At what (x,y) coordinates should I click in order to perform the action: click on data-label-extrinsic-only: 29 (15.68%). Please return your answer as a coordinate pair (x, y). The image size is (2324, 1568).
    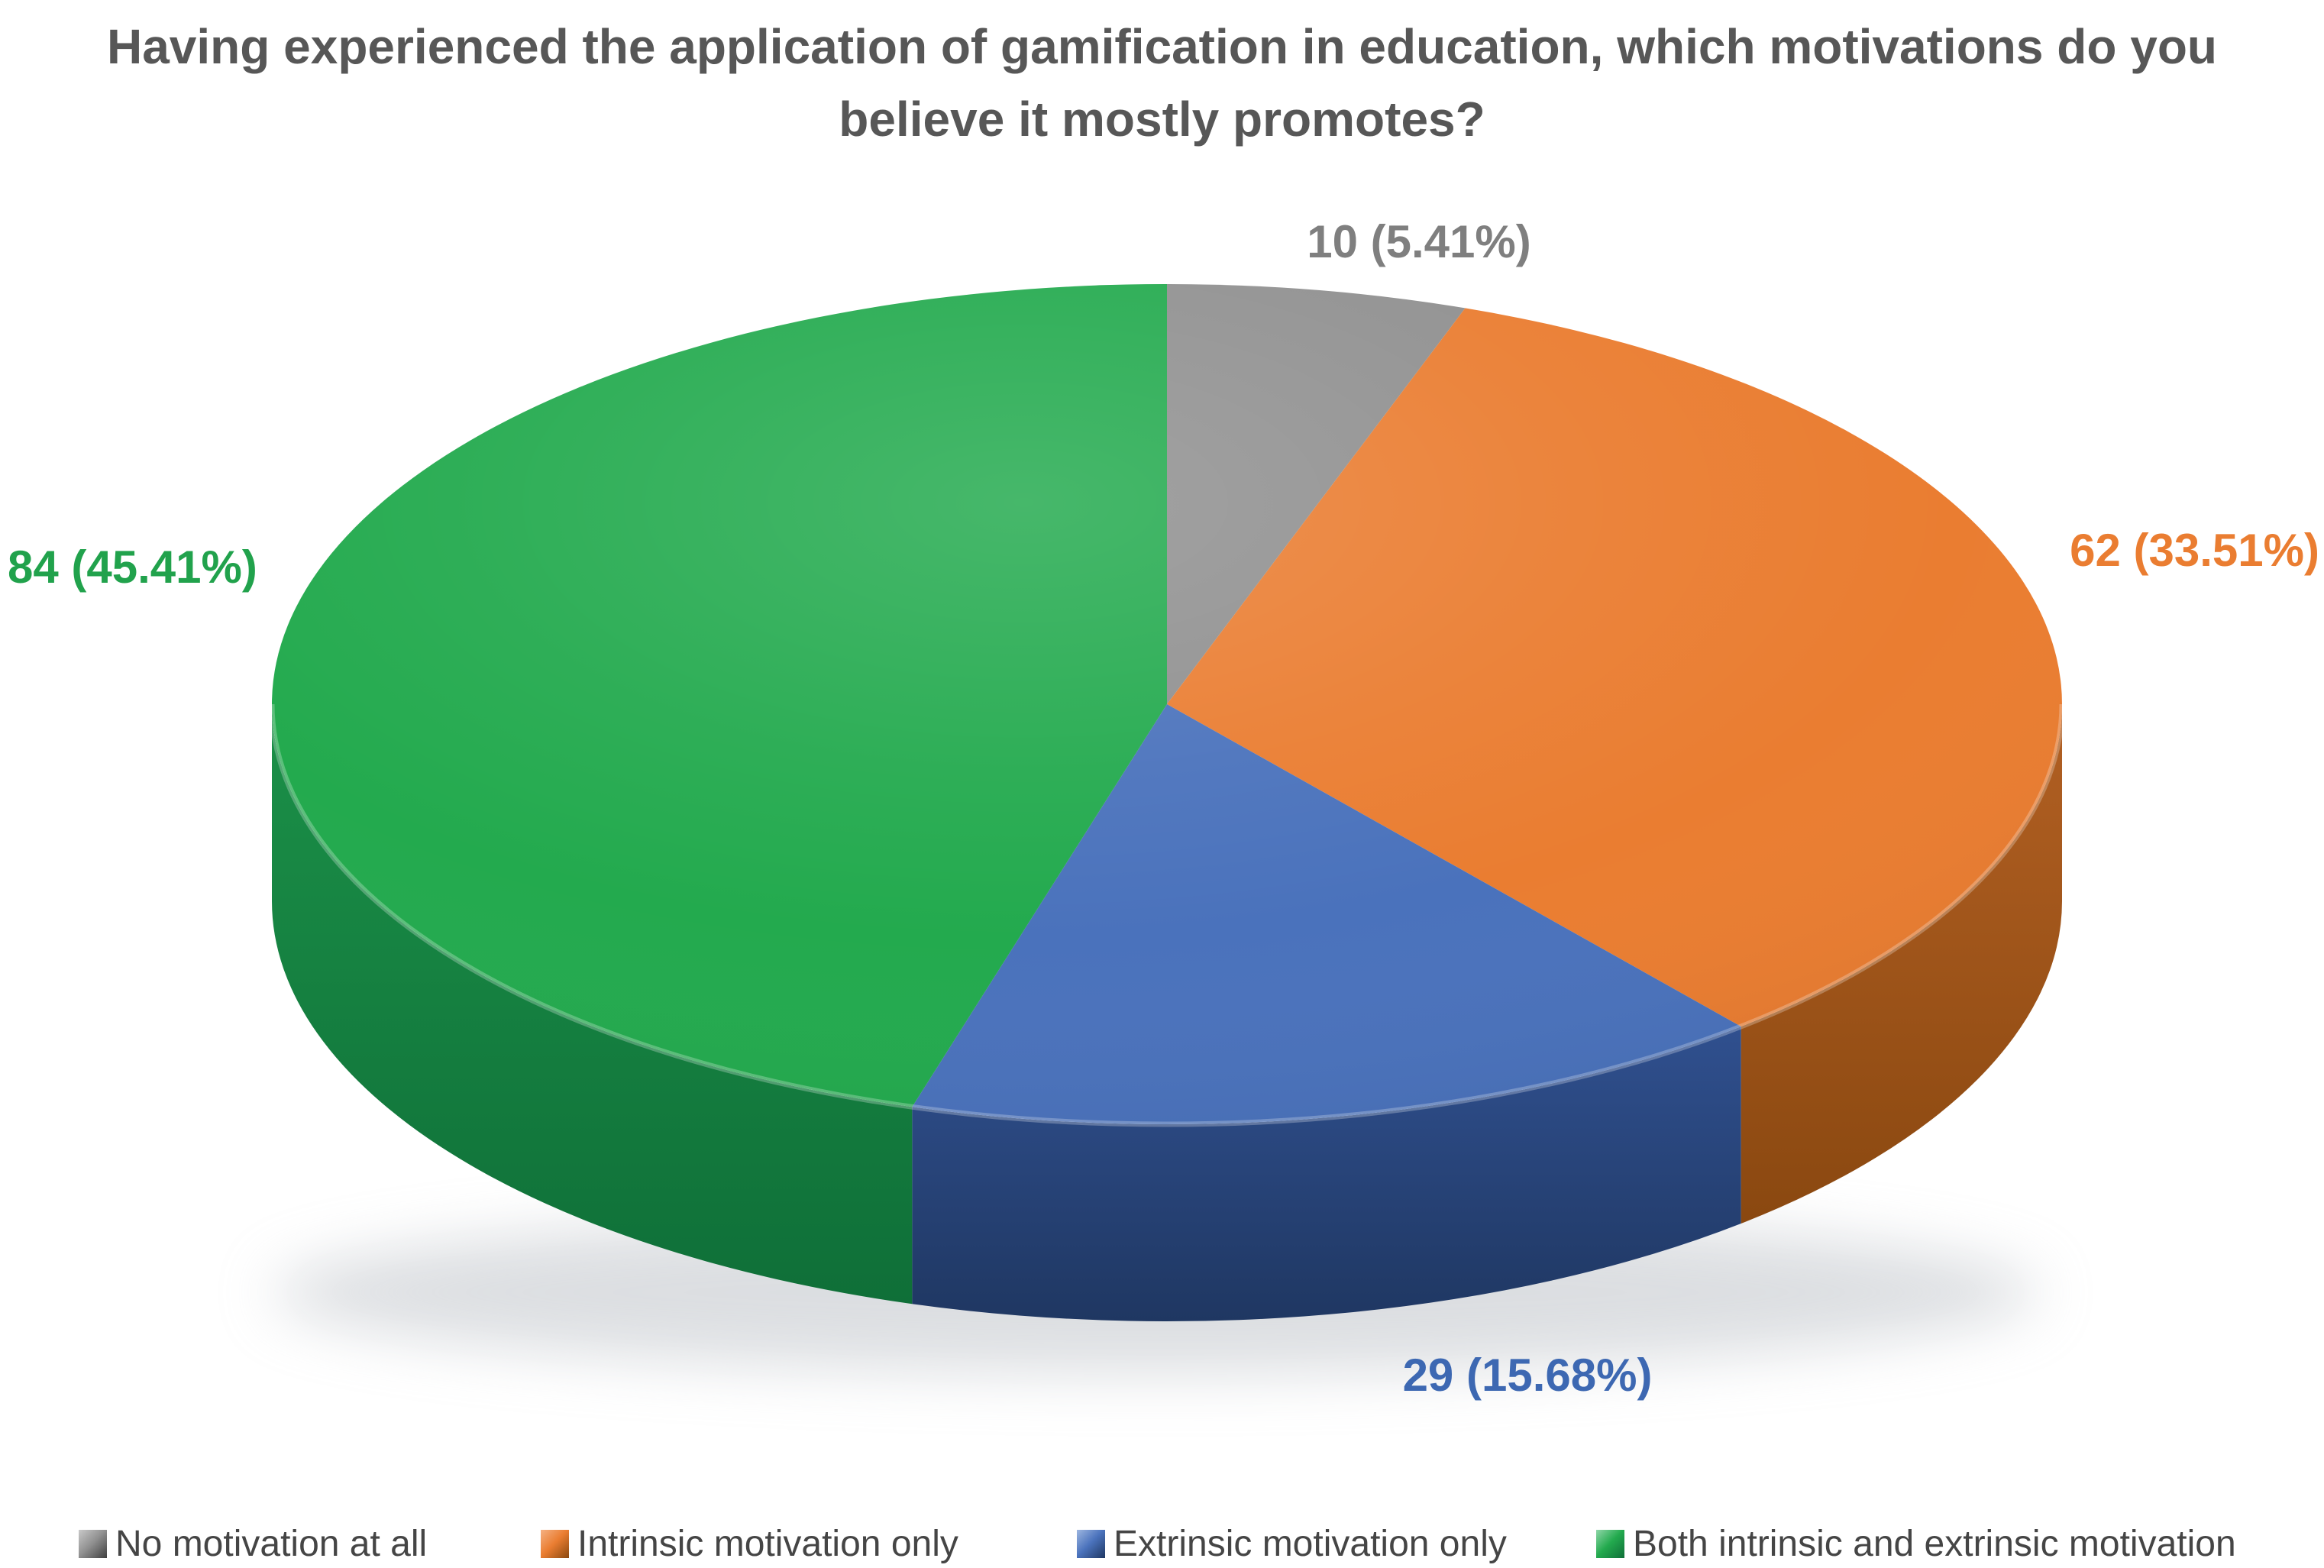
    Looking at the image, I should click on (1527, 1375).